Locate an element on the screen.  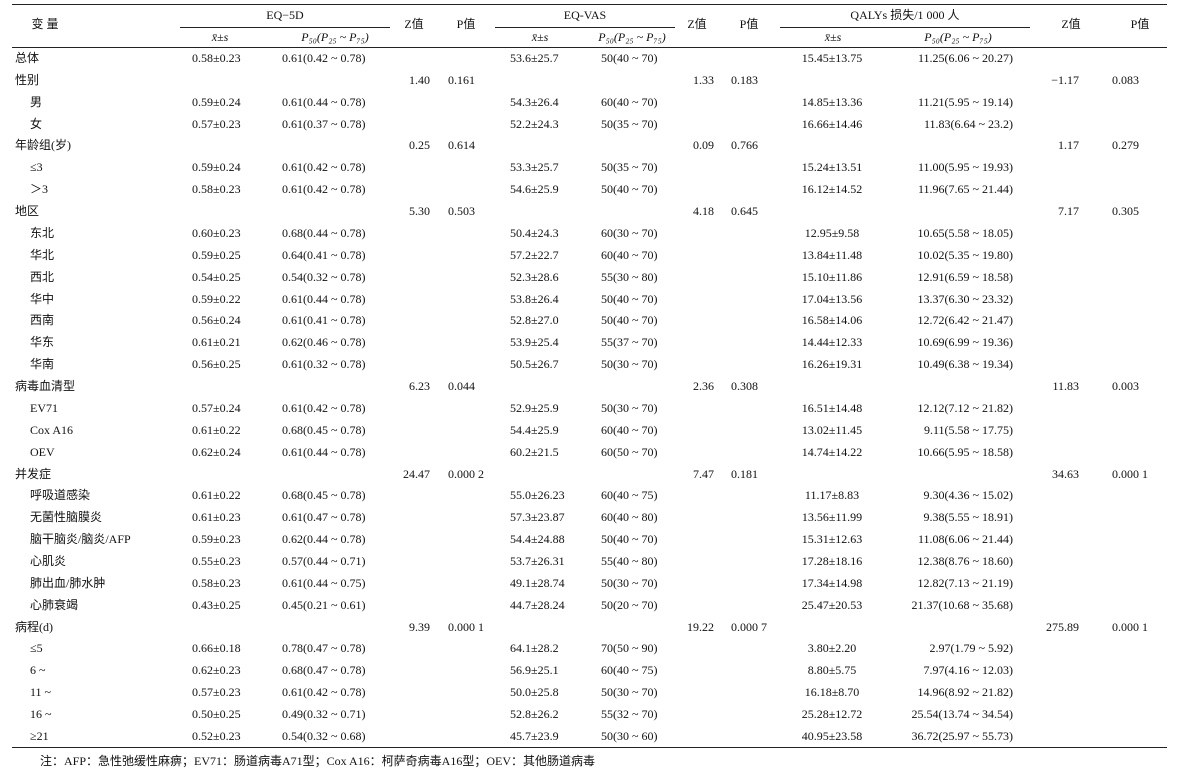
cell-mean: 52.2±24.3 is located at coordinates (534, 123).